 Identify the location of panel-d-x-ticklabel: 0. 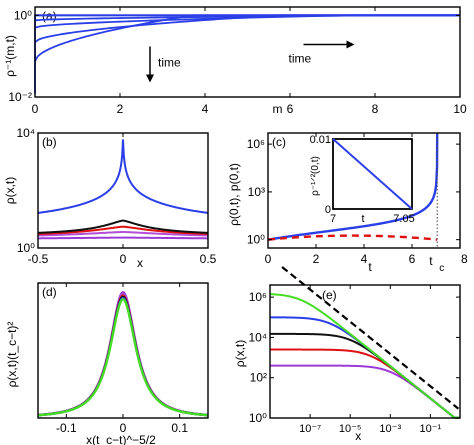
(123, 428).